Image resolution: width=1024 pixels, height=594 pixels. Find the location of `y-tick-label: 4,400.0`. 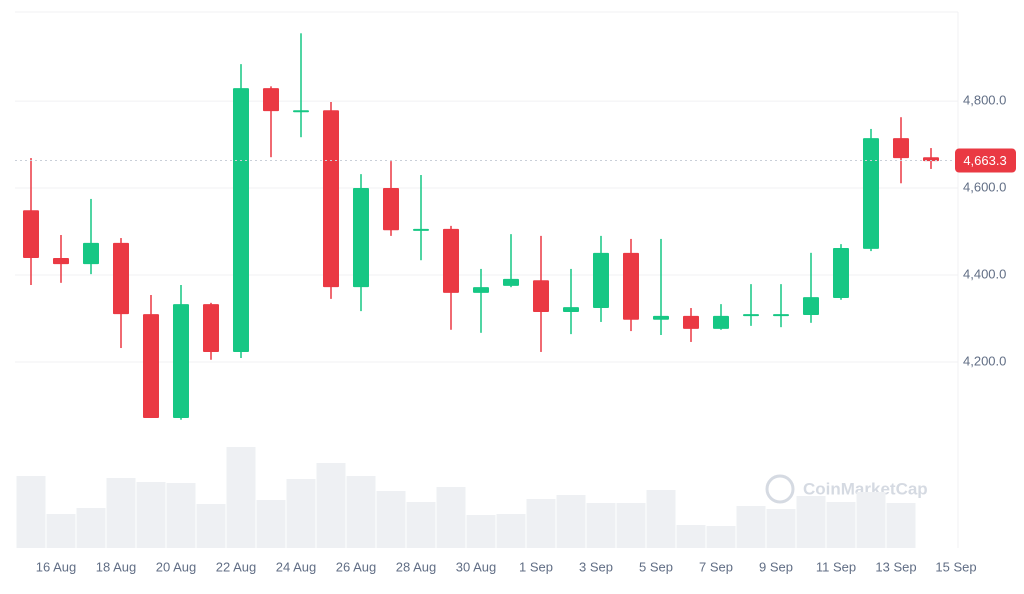

y-tick-label: 4,400.0 is located at coordinates (984, 273).